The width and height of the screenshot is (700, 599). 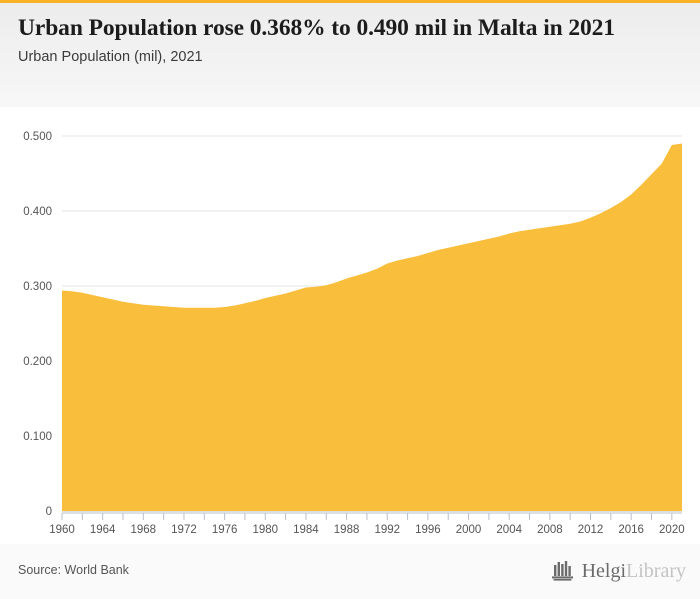 What do you see at coordinates (225, 530) in the screenshot?
I see `svg-text: 1976` at bounding box center [225, 530].